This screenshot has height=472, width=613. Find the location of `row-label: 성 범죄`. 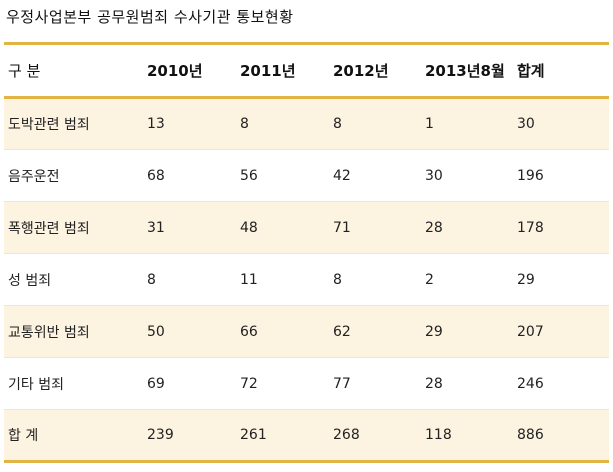

row-label: 성 범죄 is located at coordinates (30, 280).